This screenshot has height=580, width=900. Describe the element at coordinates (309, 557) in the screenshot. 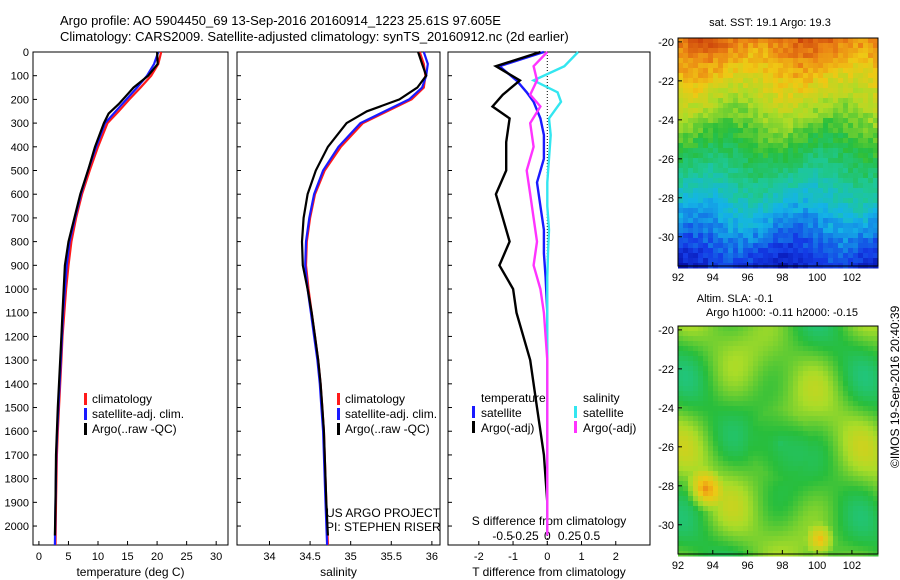

I see `x-tick-label: 34.5` at that location.